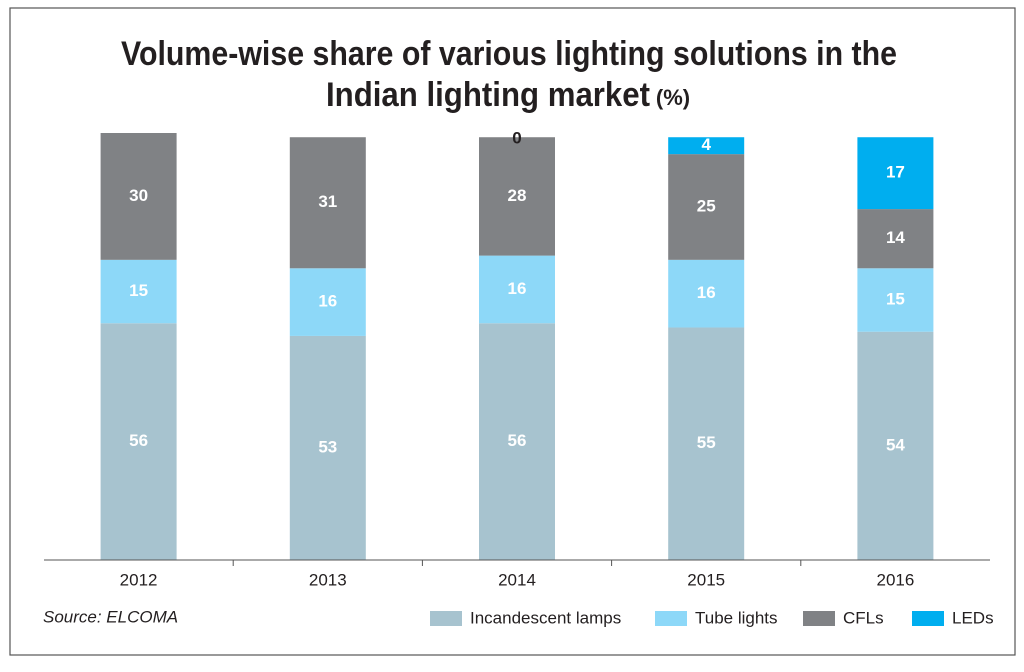 The height and width of the screenshot is (672, 1024). Describe the element at coordinates (110, 616) in the screenshot. I see `source-note: Source: ELCOMA` at that location.